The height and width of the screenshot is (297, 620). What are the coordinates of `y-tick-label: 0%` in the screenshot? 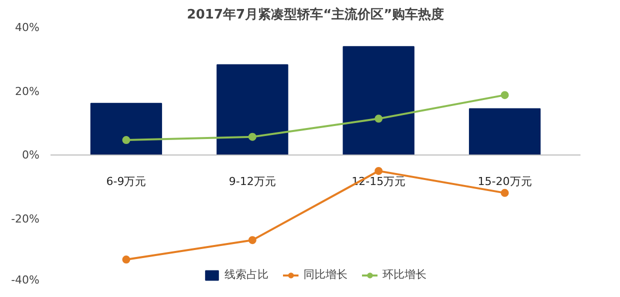 It's located at (31, 155).